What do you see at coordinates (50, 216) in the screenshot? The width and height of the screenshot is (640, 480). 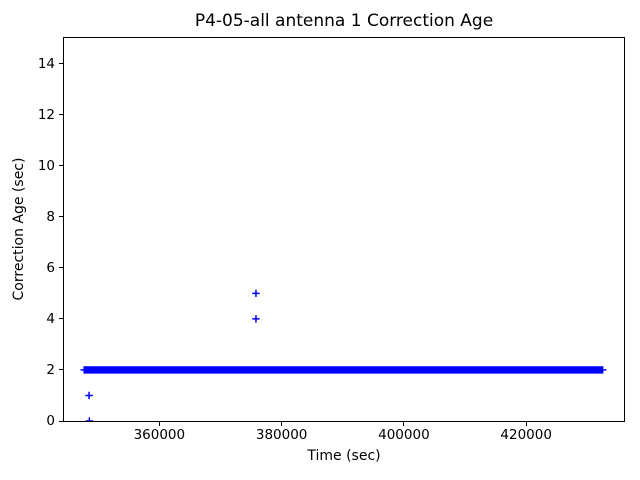 I see `y-tick-label: 8` at bounding box center [50, 216].